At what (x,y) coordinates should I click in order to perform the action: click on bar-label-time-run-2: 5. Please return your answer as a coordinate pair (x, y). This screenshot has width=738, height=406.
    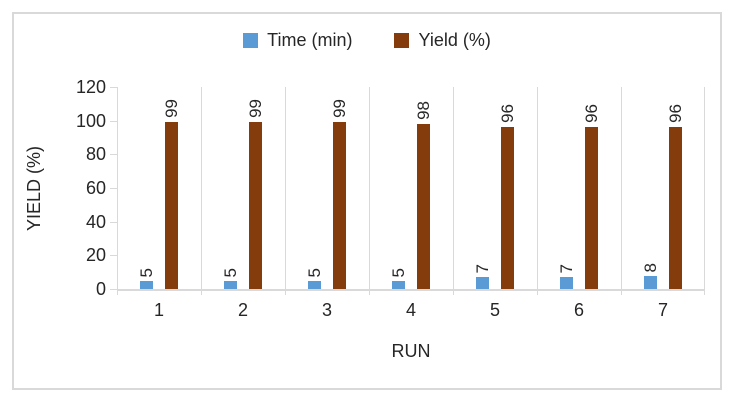
    Looking at the image, I should click on (230, 272).